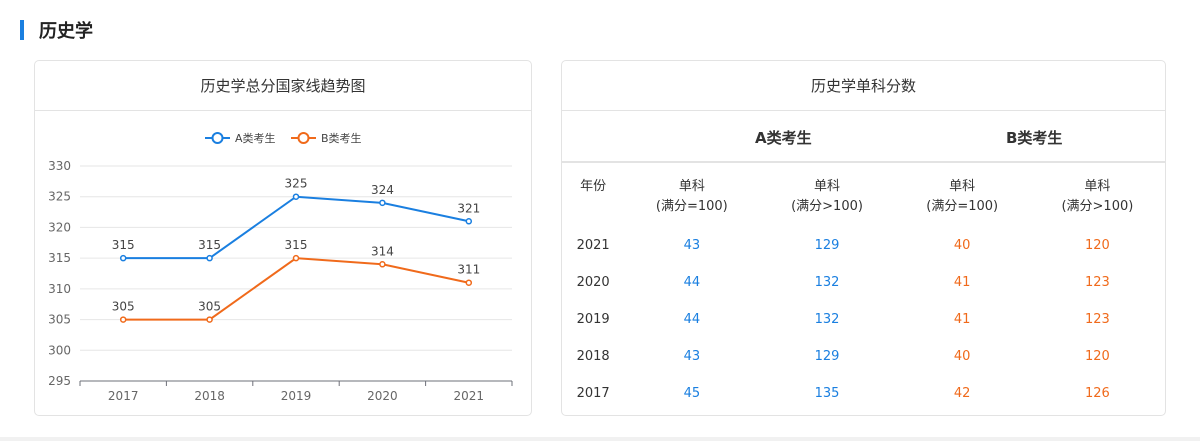 This screenshot has height=441, width=1200. What do you see at coordinates (692, 393) in the screenshot?
I see `score-cell: 45` at bounding box center [692, 393].